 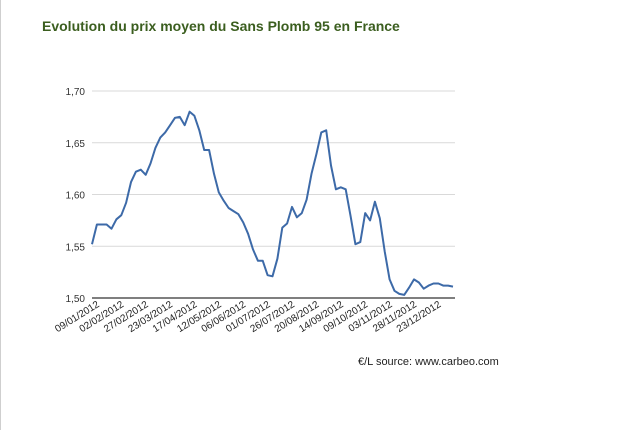 I want to click on y-tick-label: 1,65, so click(x=76, y=144).